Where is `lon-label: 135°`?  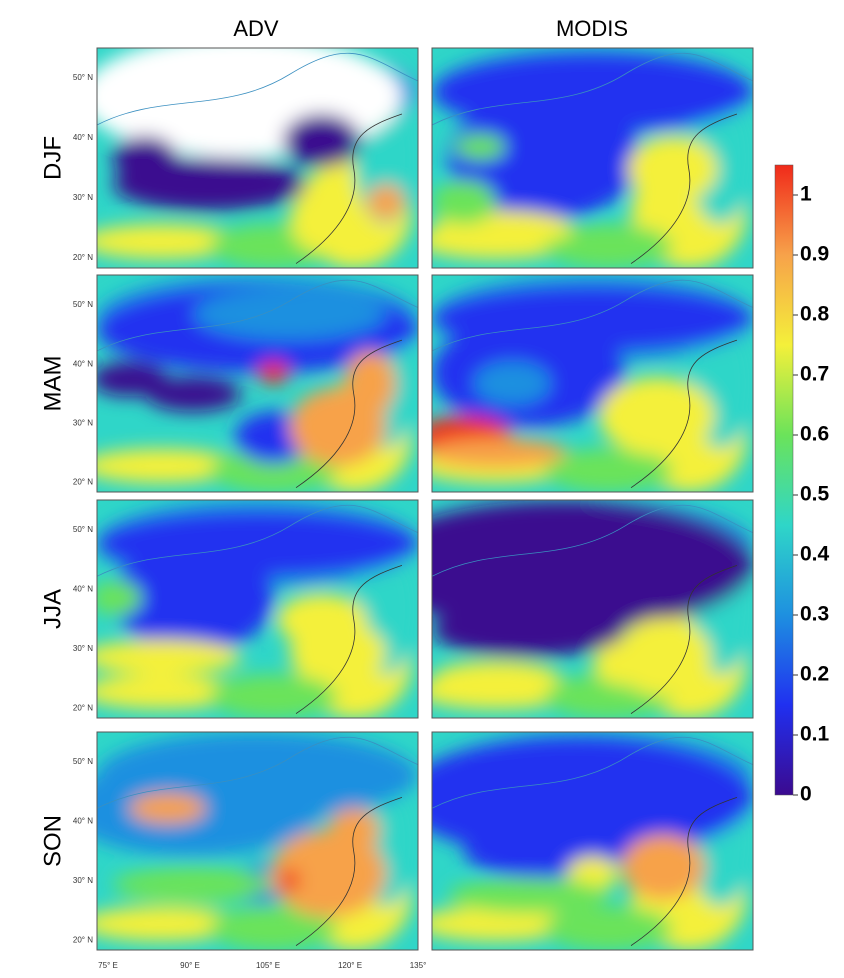 lon-label: 135° is located at coordinates (418, 965).